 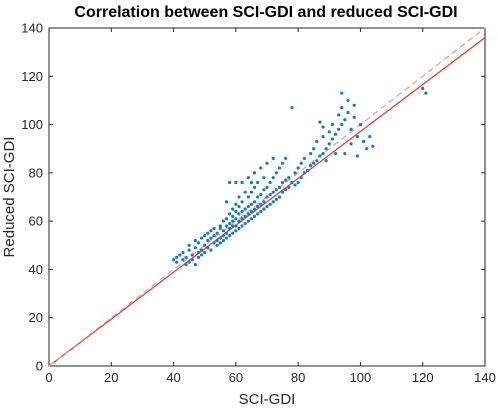 What do you see at coordinates (485, 377) in the screenshot?
I see `x-tick-label: 140` at bounding box center [485, 377].